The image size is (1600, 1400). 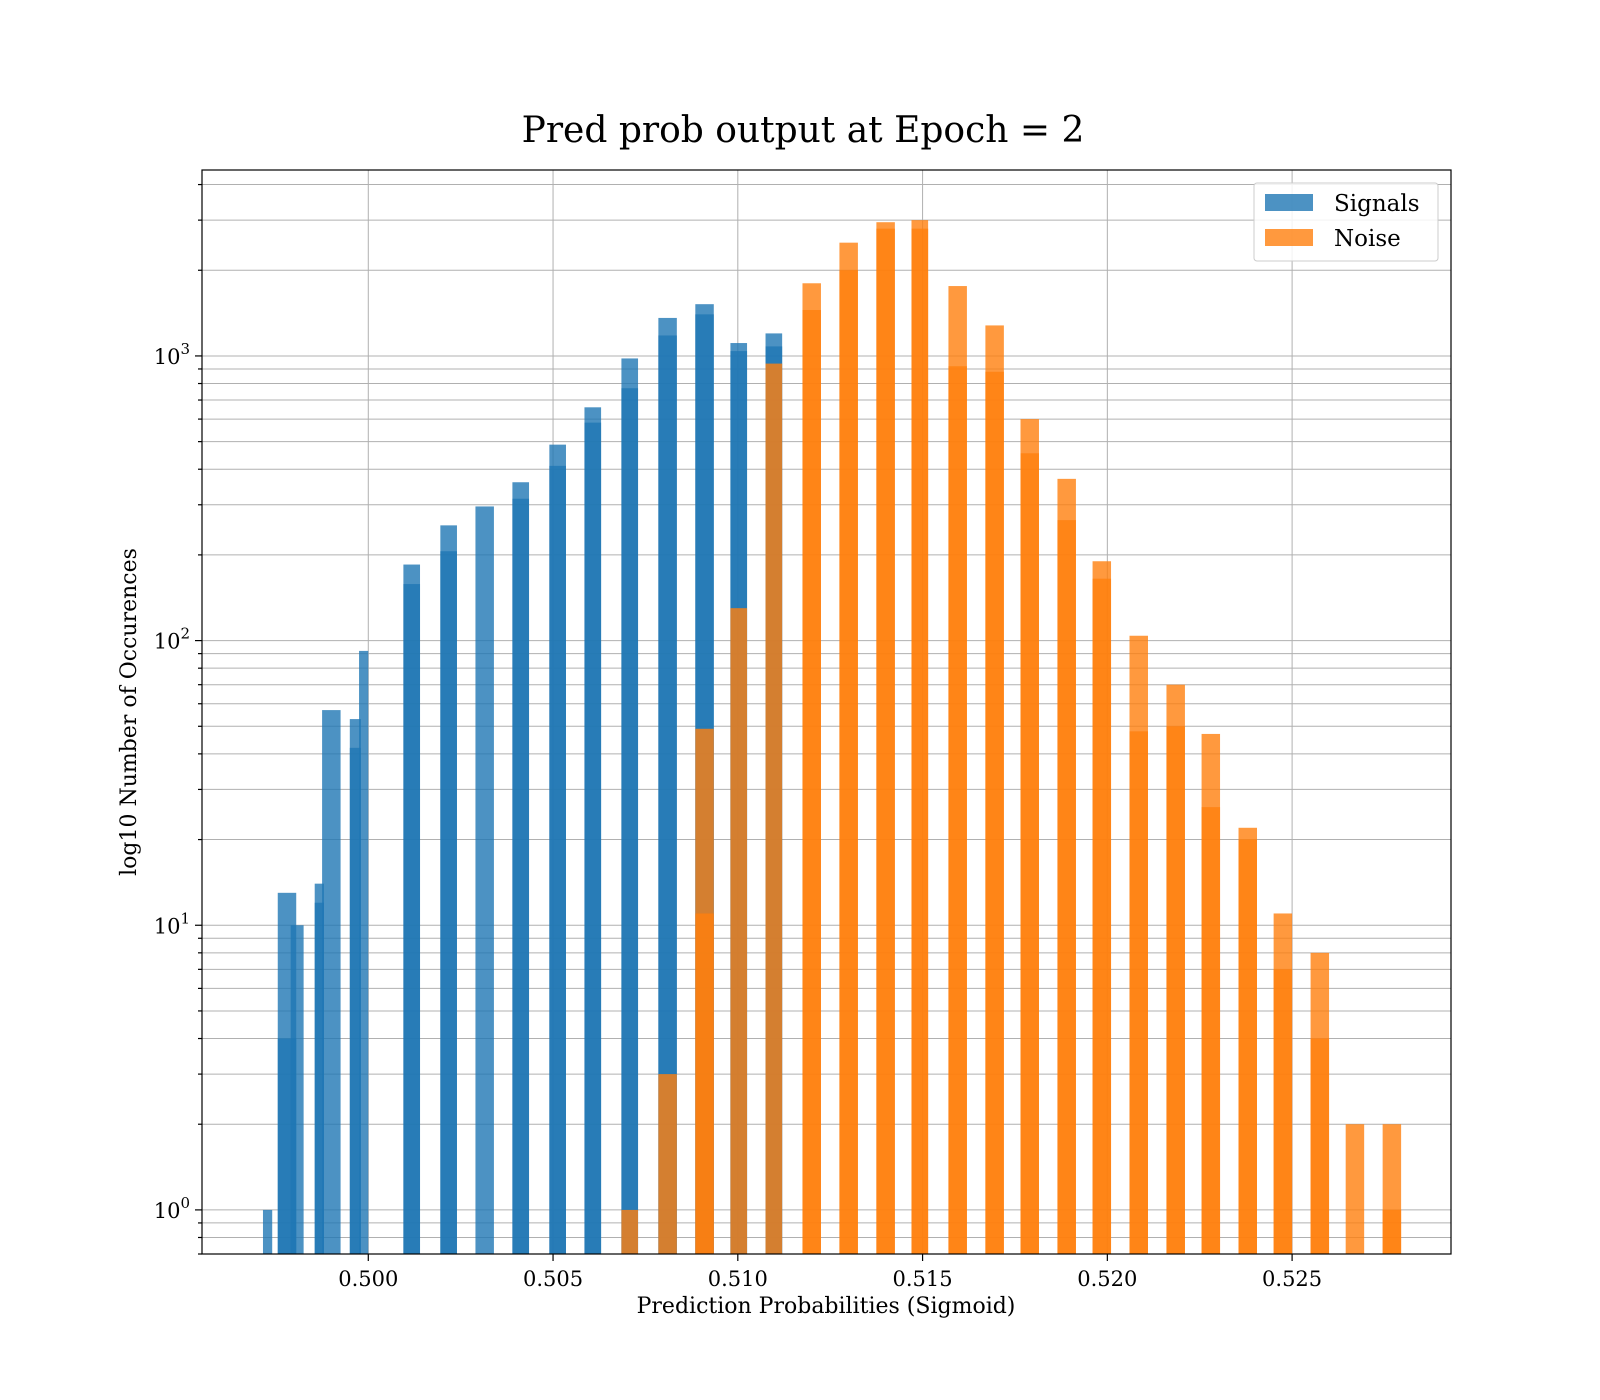 I want to click on x-tick-label: 0.510, so click(x=738, y=1279).